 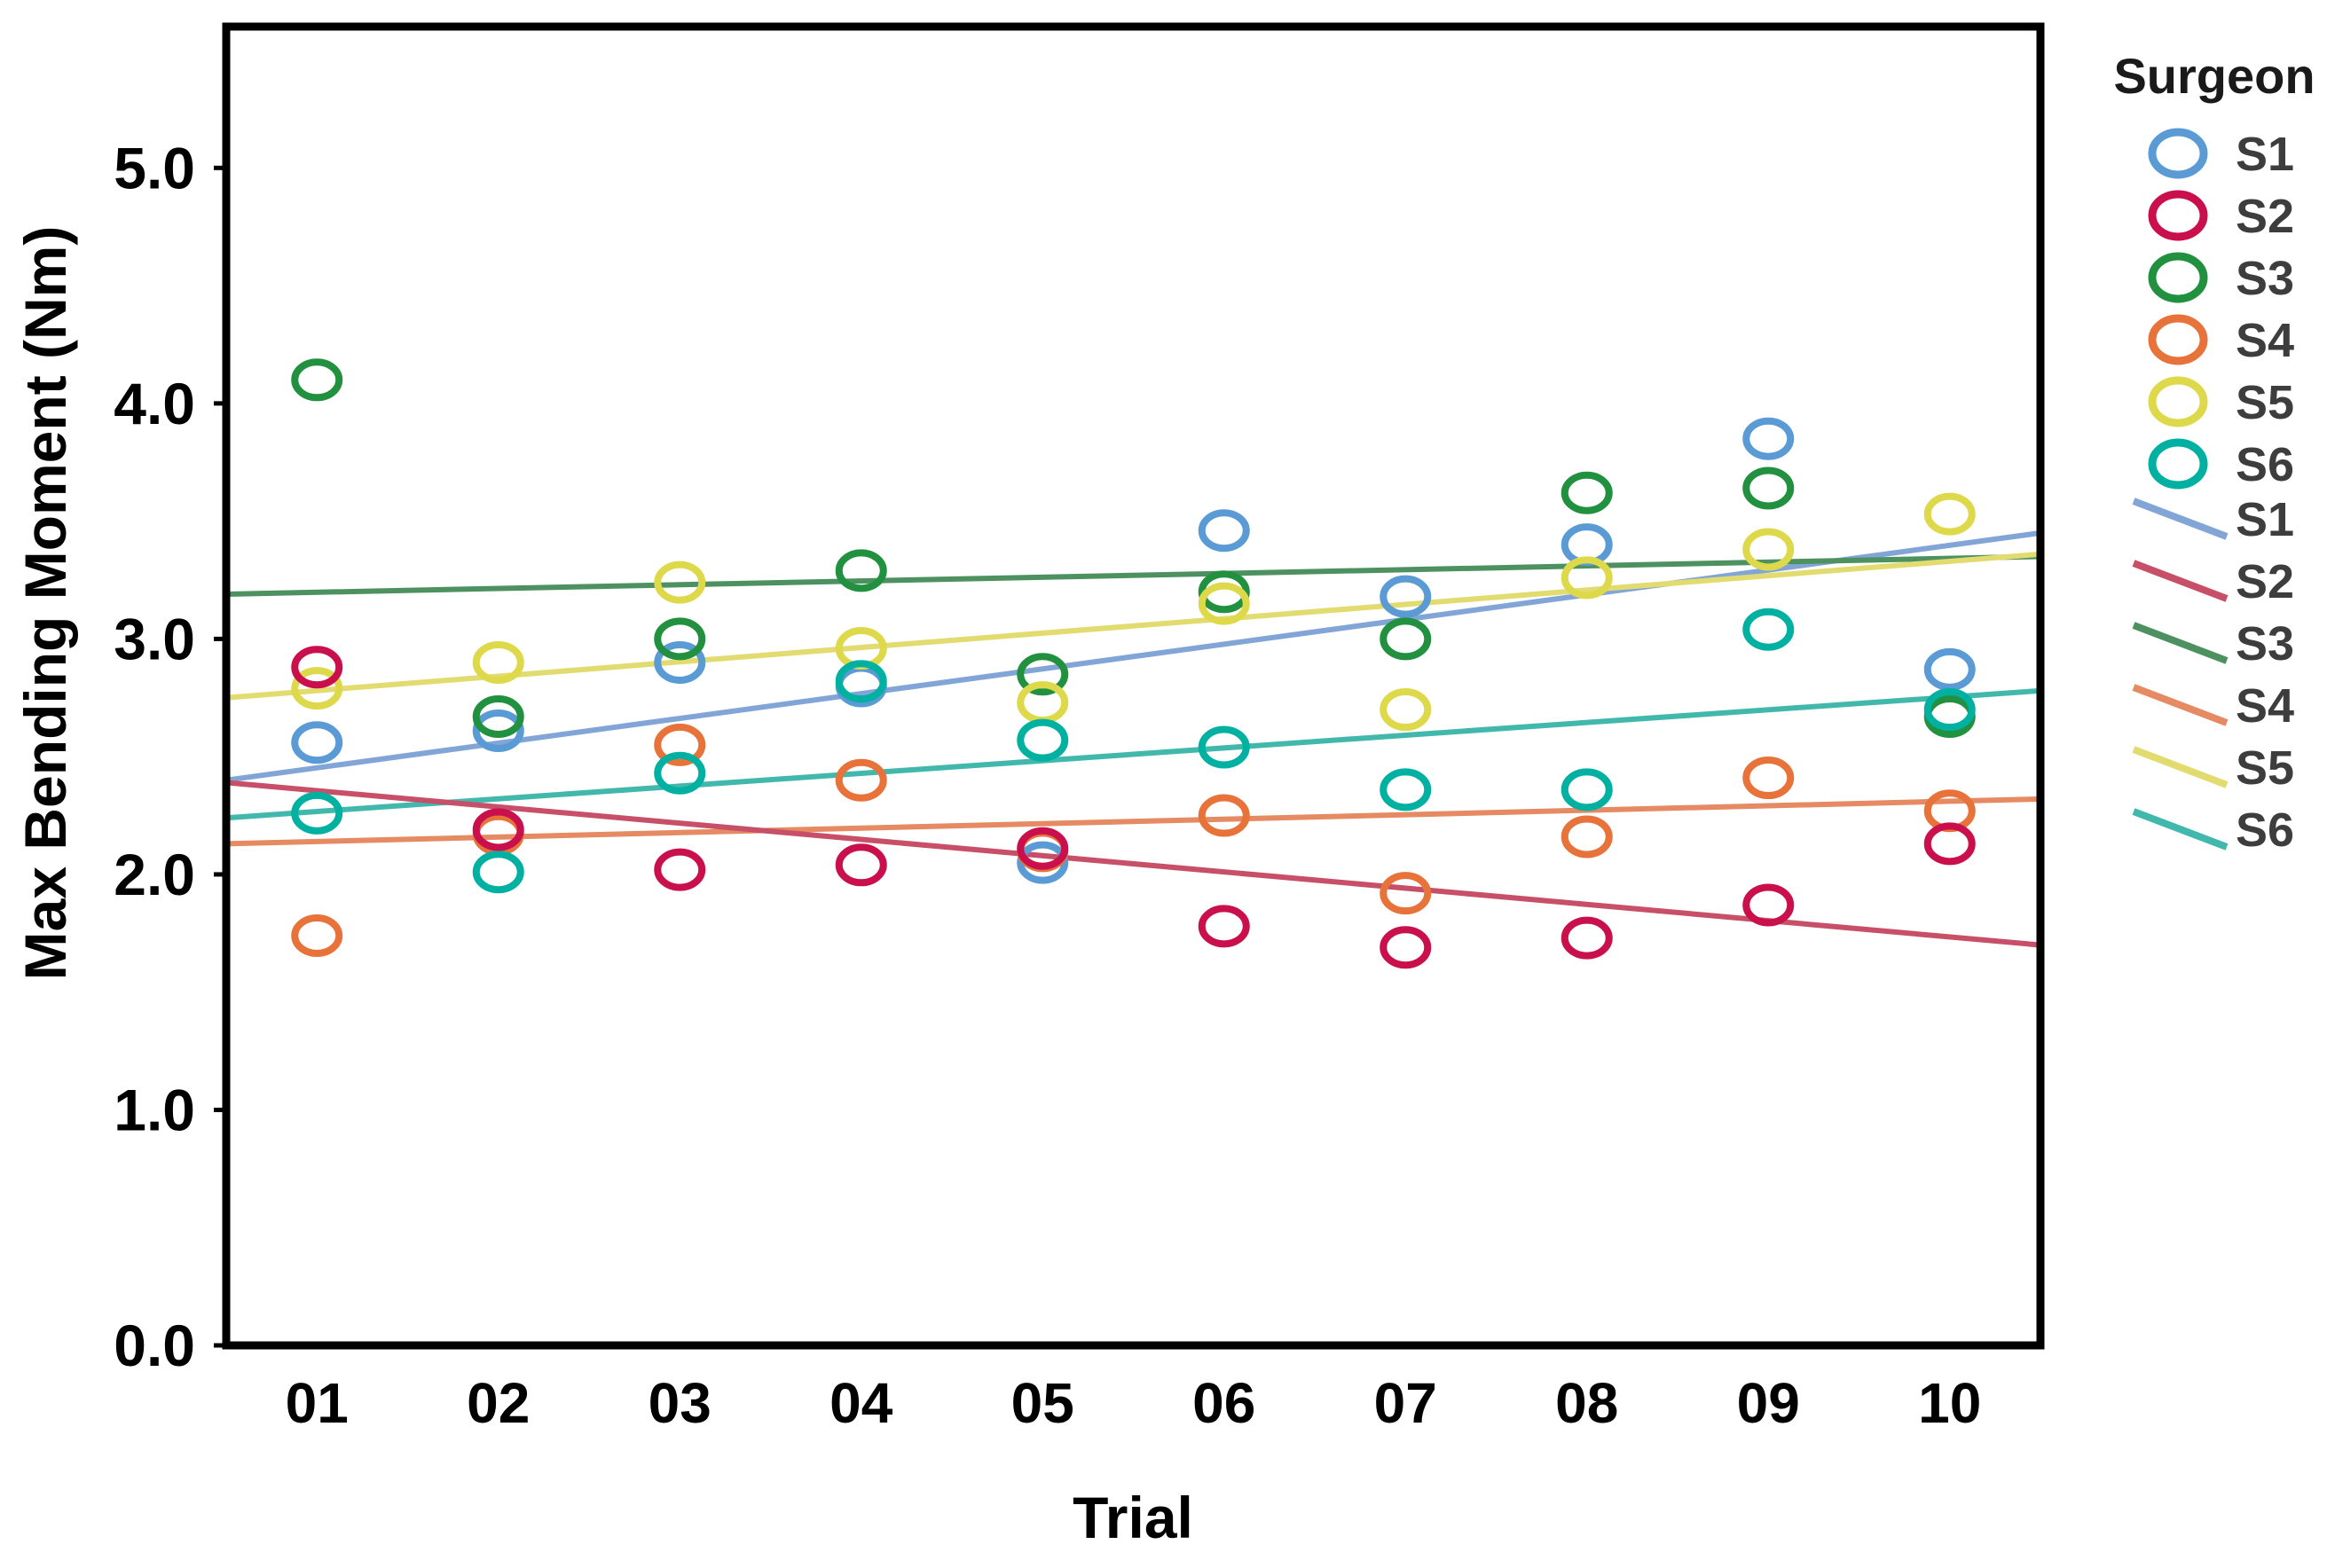 I want to click on x-tick-label: 02, so click(x=499, y=1403).